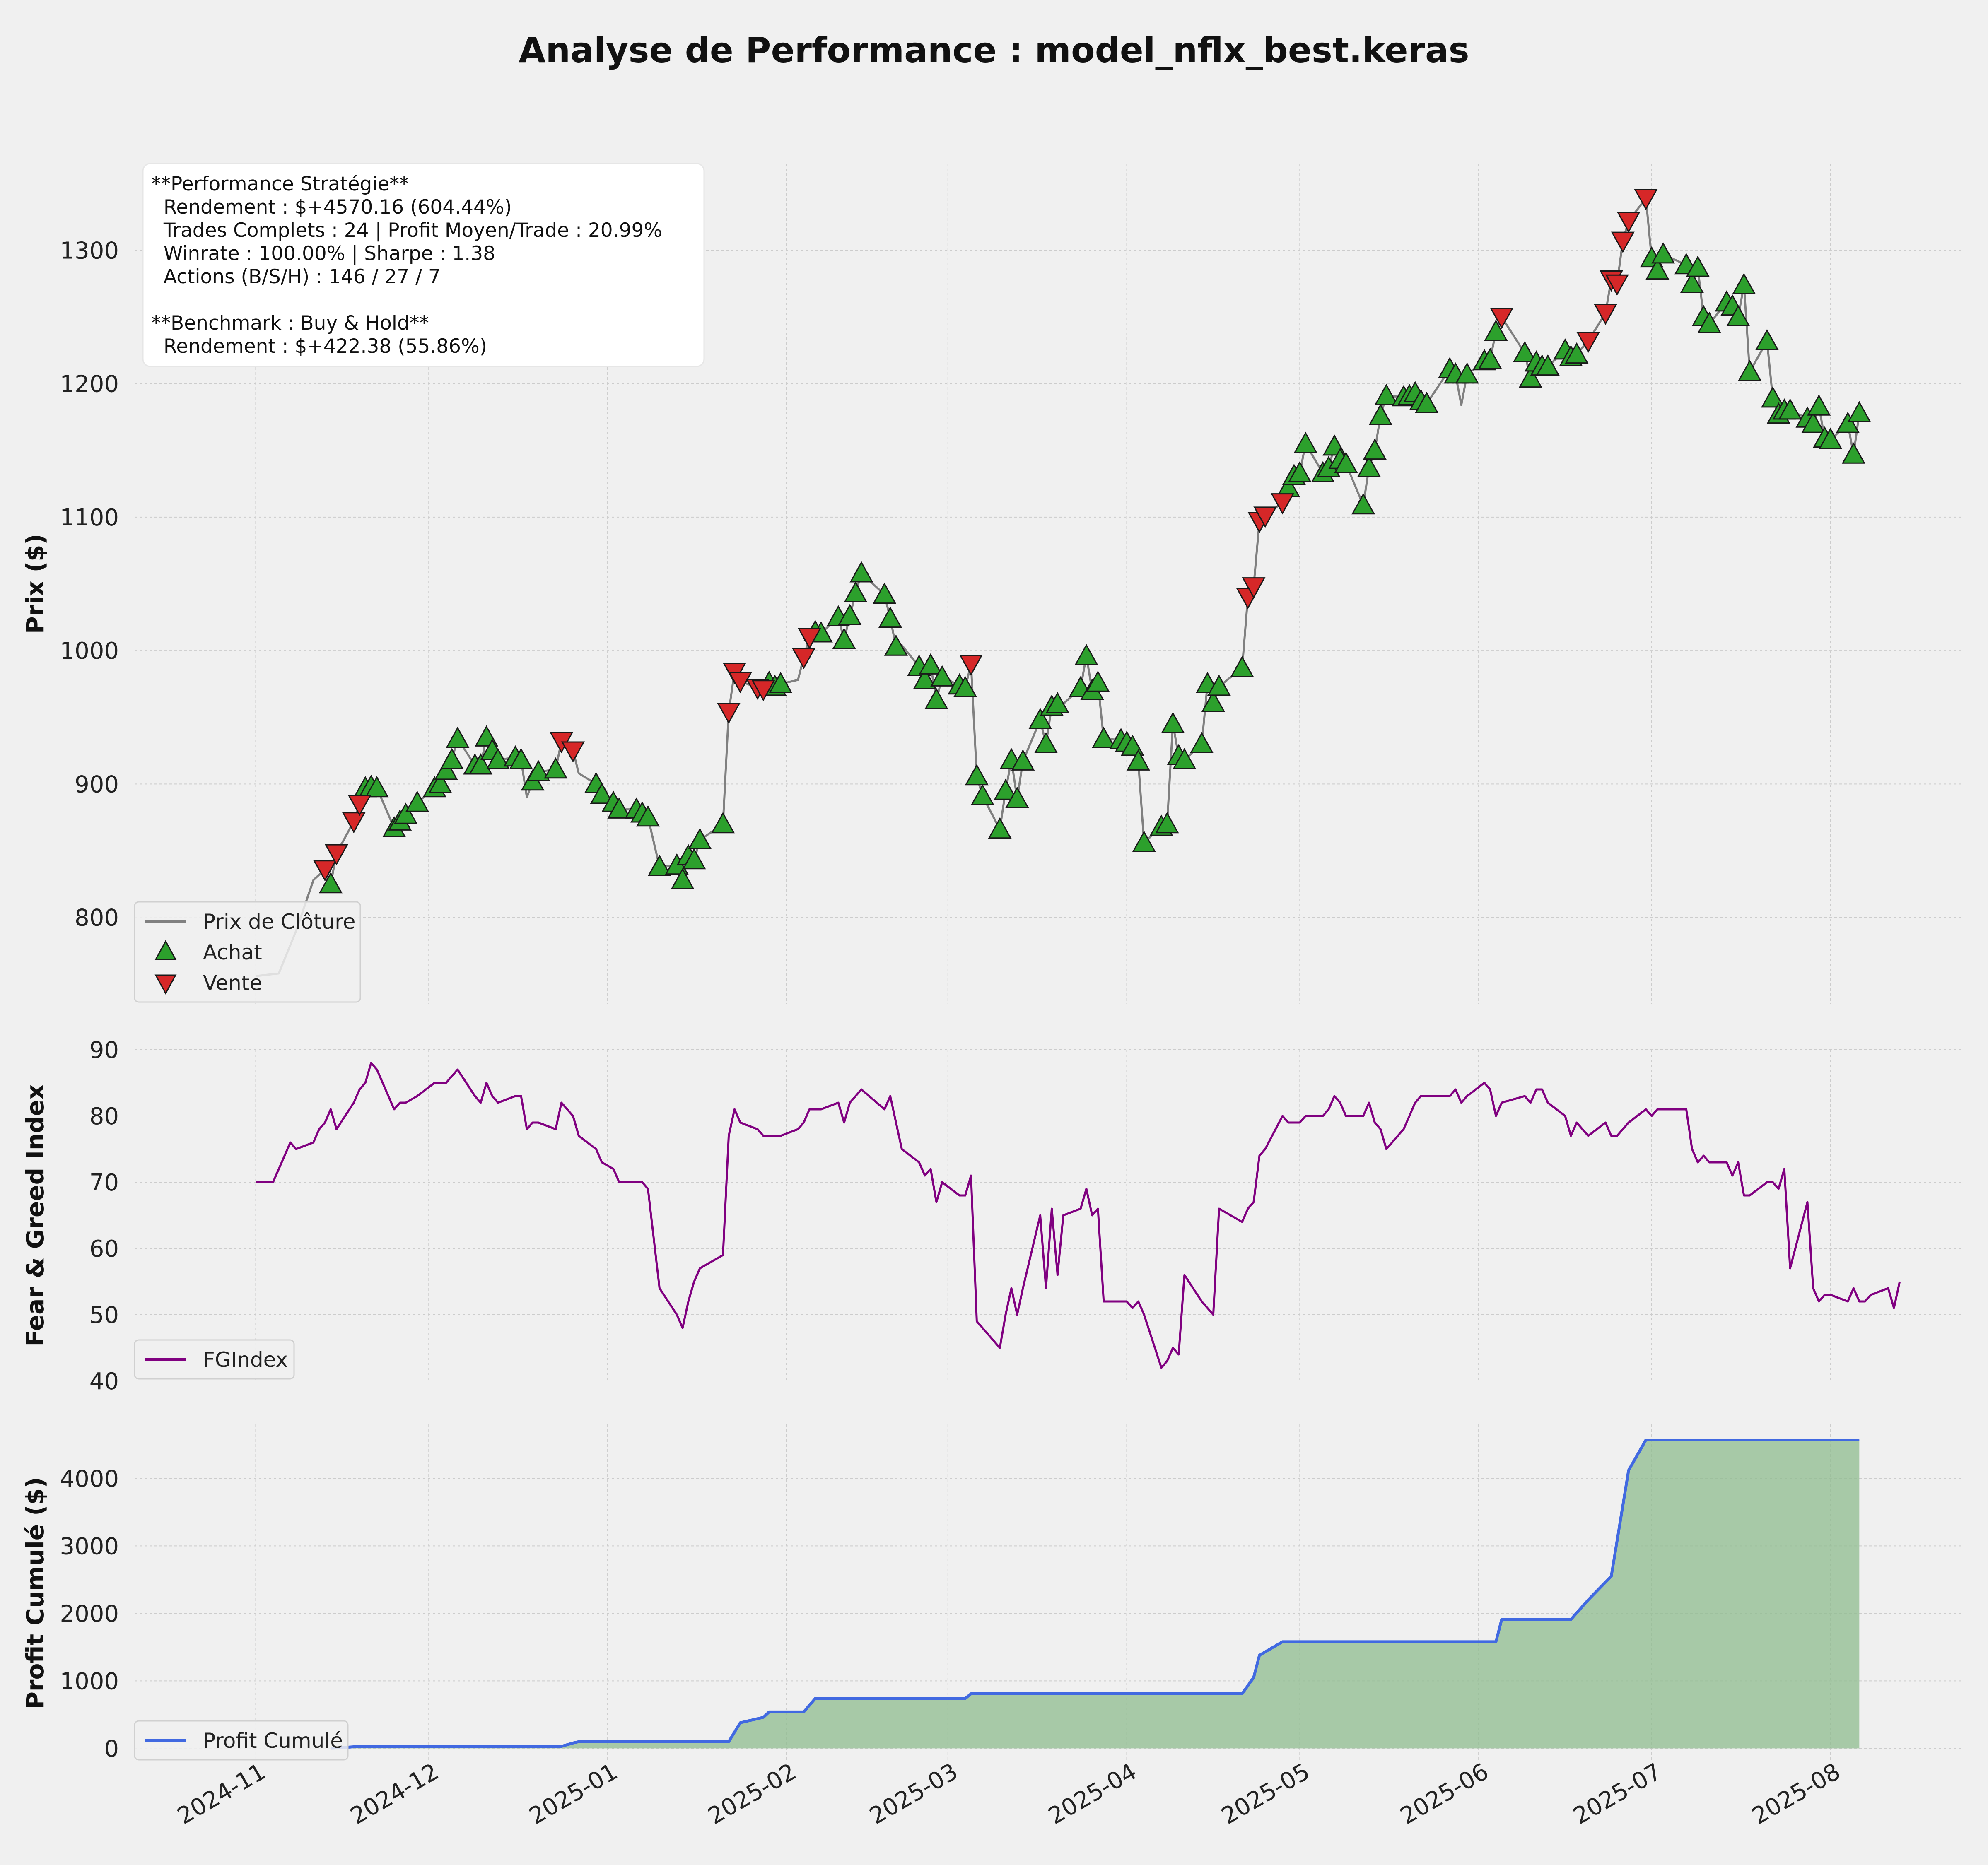 This screenshot has height=1865, width=1988. What do you see at coordinates (319, 346) in the screenshot?
I see `stats-line: Rendement : $+422.38 (55.86%)` at bounding box center [319, 346].